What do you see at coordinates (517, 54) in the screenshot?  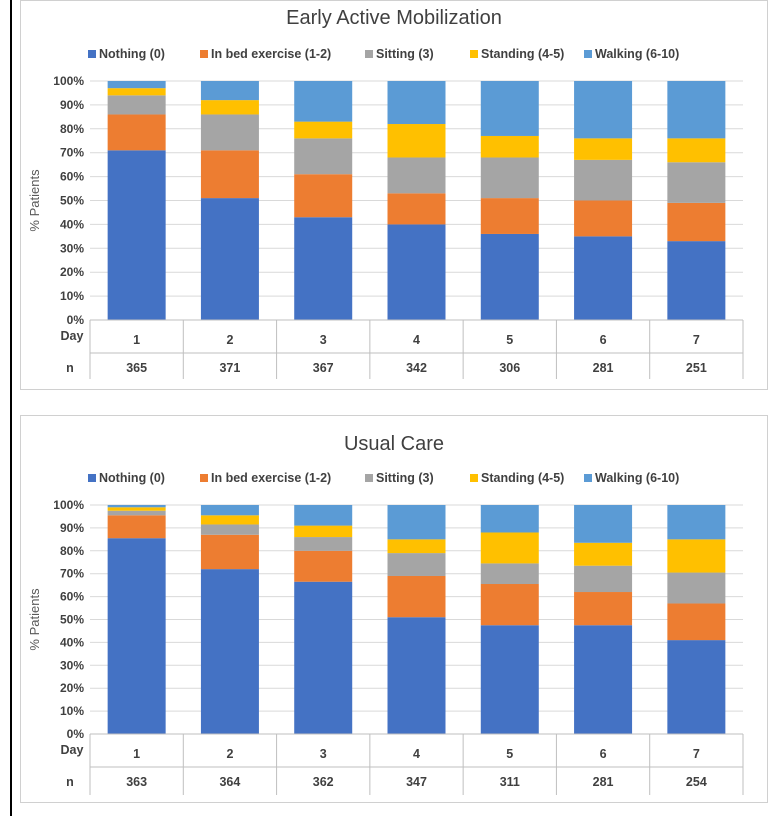 I see `legend-item: Standing (4-5)` at bounding box center [517, 54].